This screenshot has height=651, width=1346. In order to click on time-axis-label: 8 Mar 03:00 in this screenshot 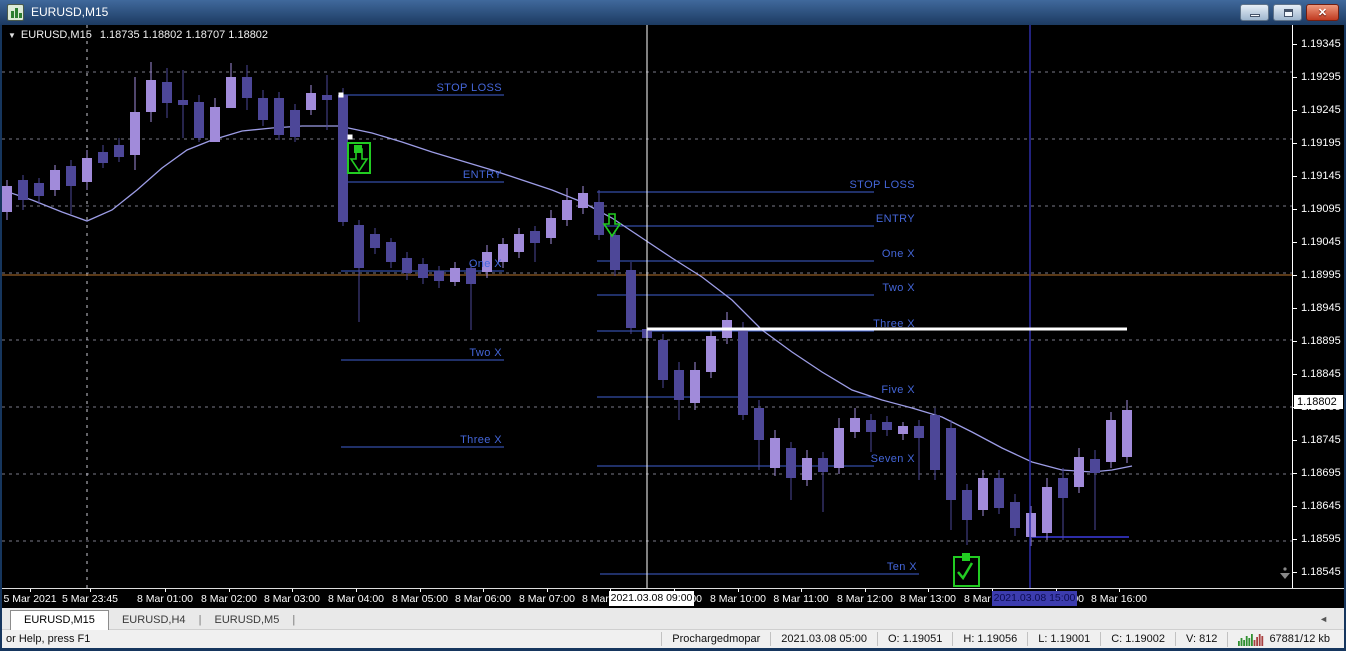, I will do `click(292, 599)`.